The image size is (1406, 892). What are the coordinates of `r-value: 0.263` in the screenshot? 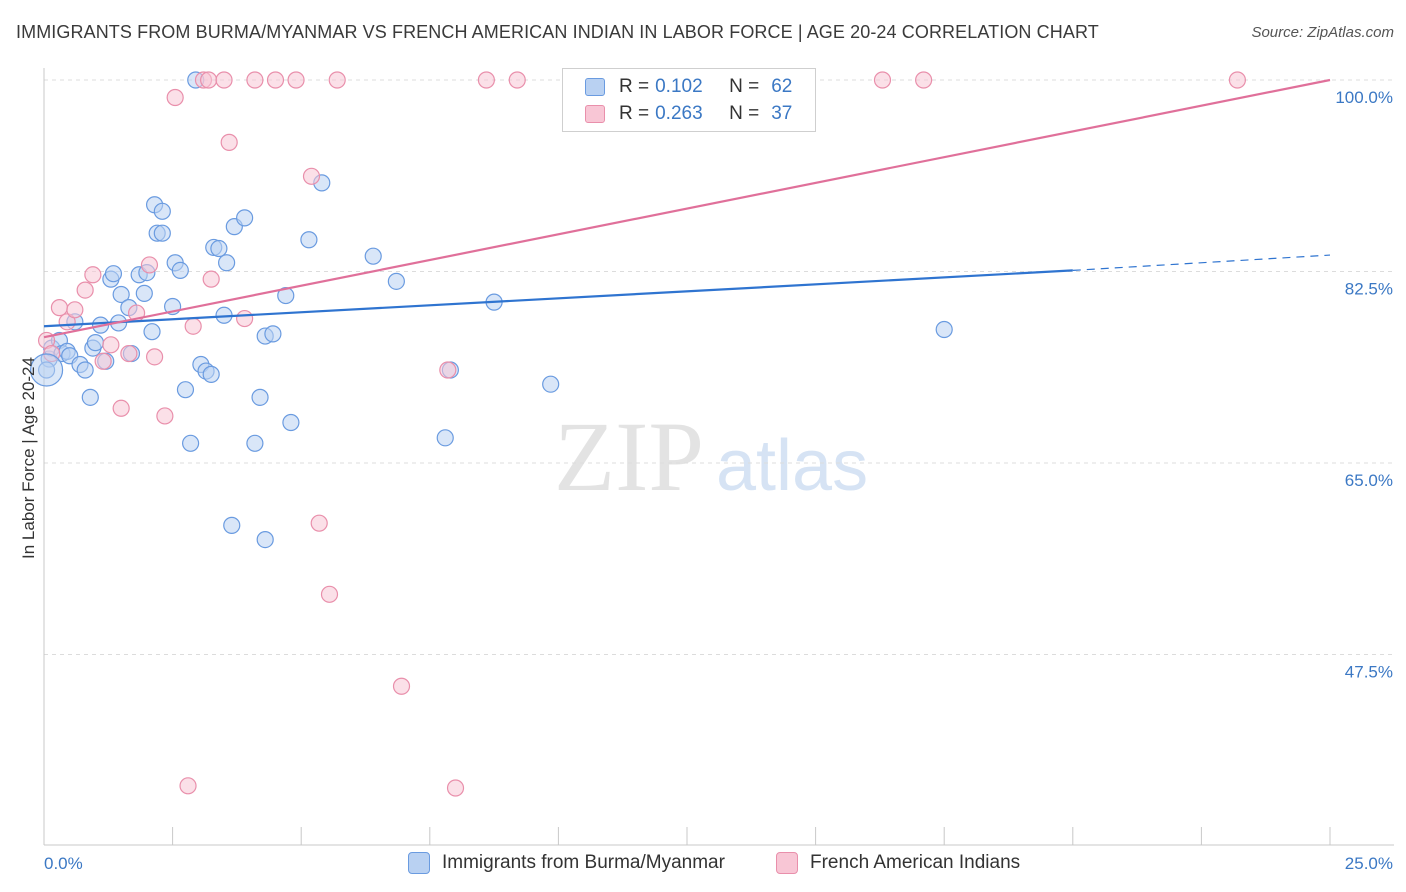 It's located at (679, 113).